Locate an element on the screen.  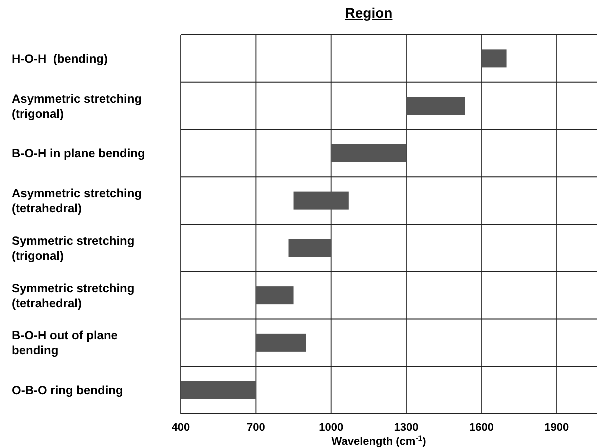
y-tick-label: B-O-H out of plane bending is located at coordinates (65, 343).